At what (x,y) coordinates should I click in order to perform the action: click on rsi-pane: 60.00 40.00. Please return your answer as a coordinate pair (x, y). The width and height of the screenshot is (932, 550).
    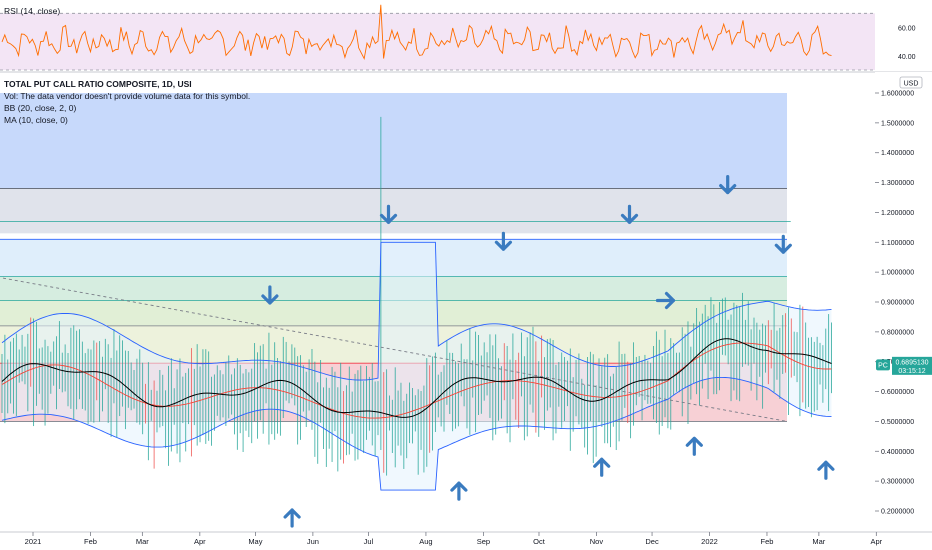
    Looking at the image, I should click on (458, 37).